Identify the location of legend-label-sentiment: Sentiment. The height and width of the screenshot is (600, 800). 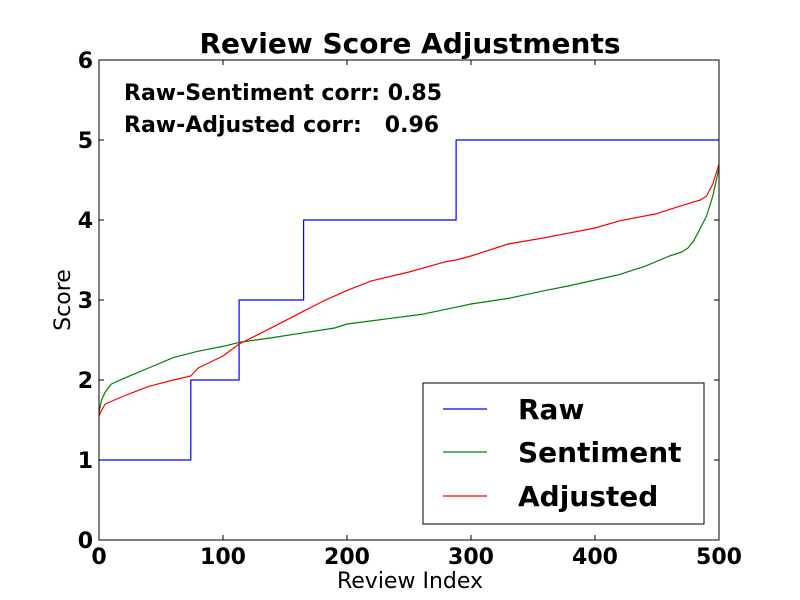
(600, 452).